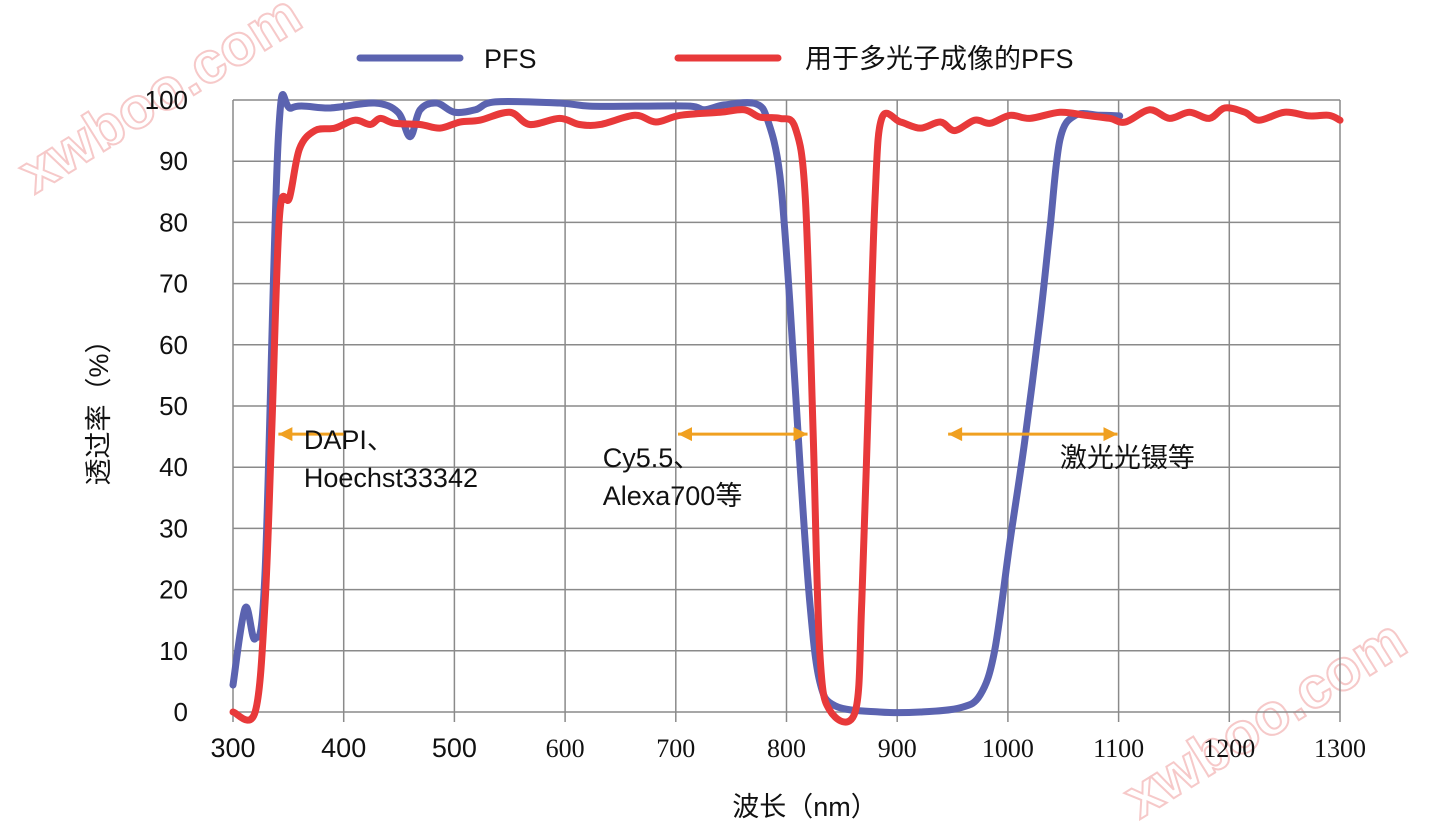  I want to click on watermark: xwboo.com, so click(1264, 718).